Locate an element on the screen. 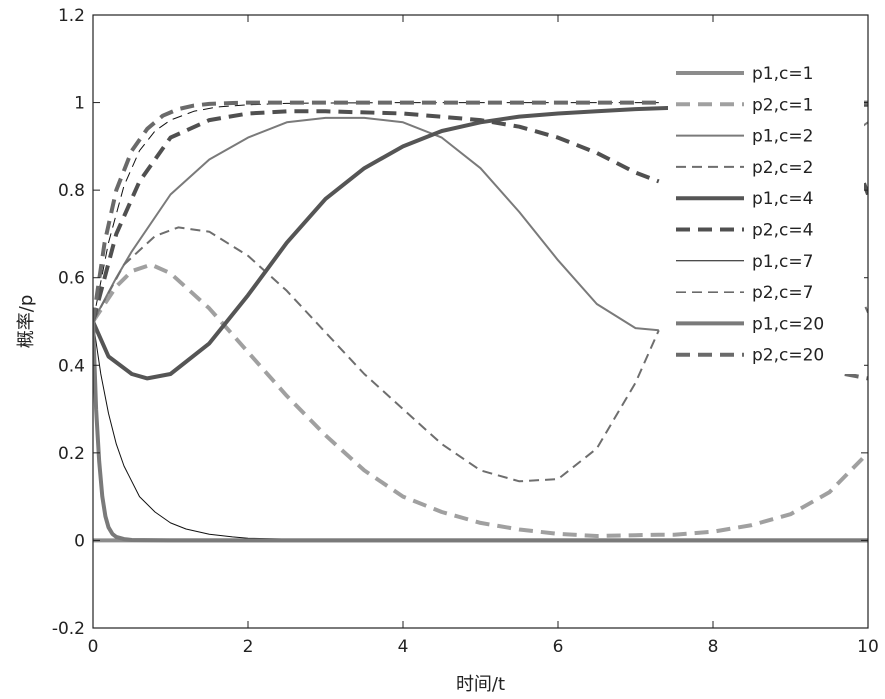 Image resolution: width=885 pixels, height=699 pixels. y-tick-label: 0.6 is located at coordinates (71, 279).